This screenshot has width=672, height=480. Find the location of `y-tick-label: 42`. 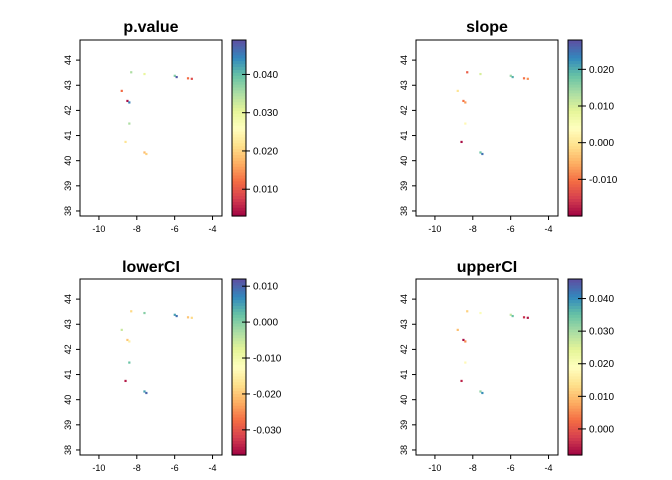

y-tick-label: 42 is located at coordinates (404, 349).